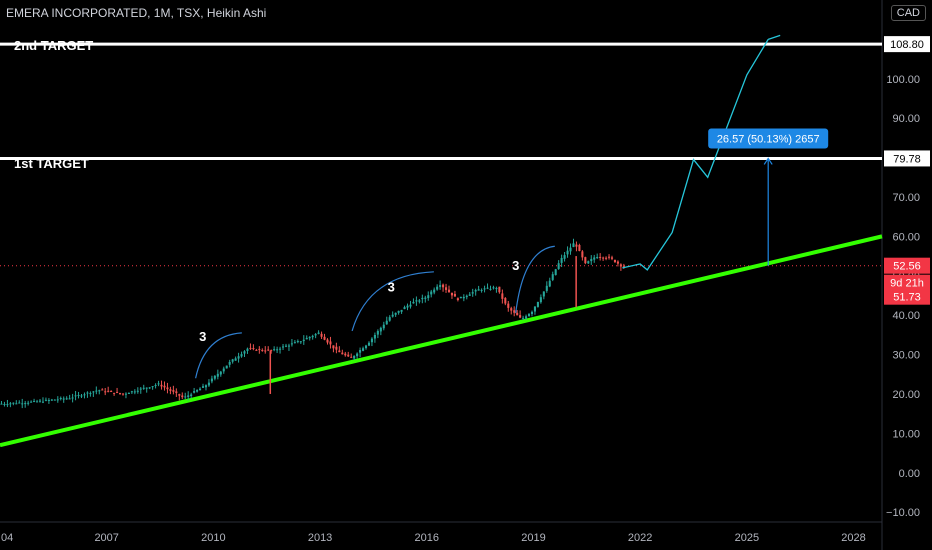 Image resolution: width=932 pixels, height=550 pixels. What do you see at coordinates (213, 538) in the screenshot?
I see `x-tick-label: 2010` at bounding box center [213, 538].